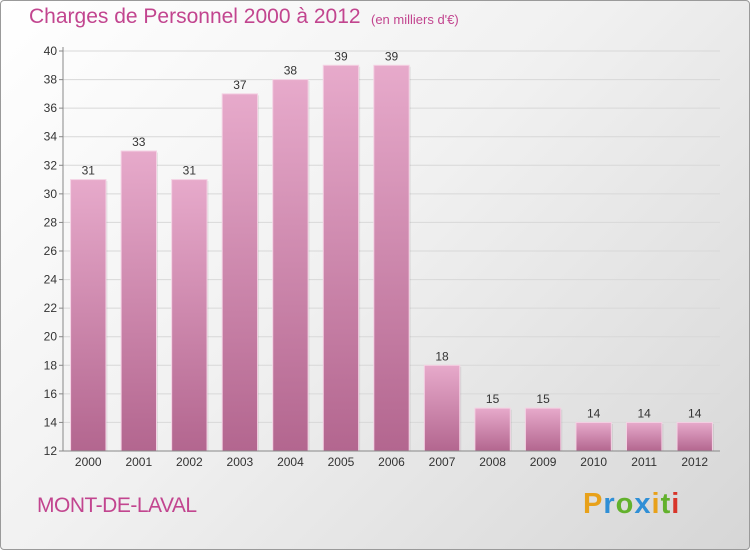 The height and width of the screenshot is (550, 750). What do you see at coordinates (644, 462) in the screenshot?
I see `x-tick-label: 2011` at bounding box center [644, 462].